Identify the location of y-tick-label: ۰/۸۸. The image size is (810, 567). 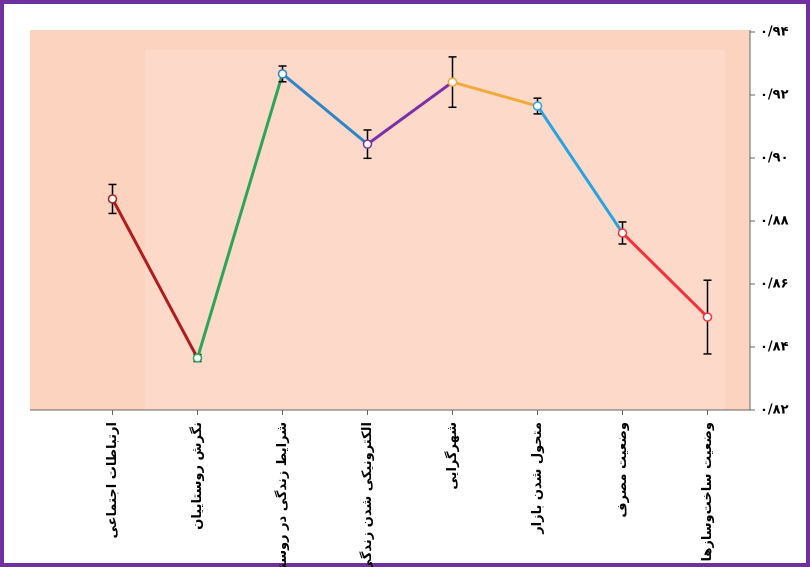
(774, 221).